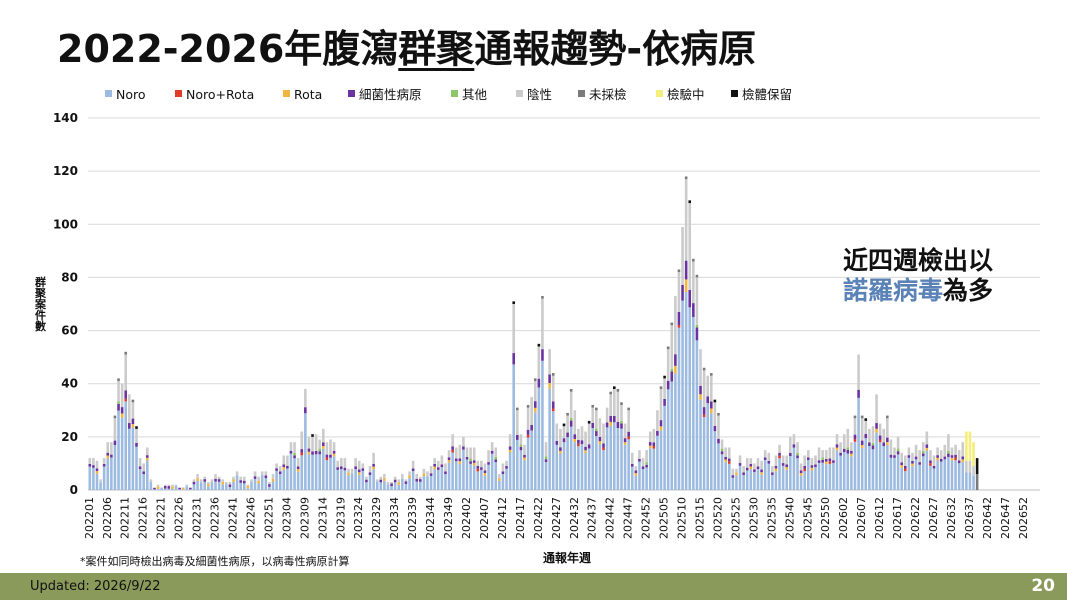 The width and height of the screenshot is (1067, 600). What do you see at coordinates (789, 518) in the screenshot?
I see `x-tick-label: 202540` at bounding box center [789, 518].